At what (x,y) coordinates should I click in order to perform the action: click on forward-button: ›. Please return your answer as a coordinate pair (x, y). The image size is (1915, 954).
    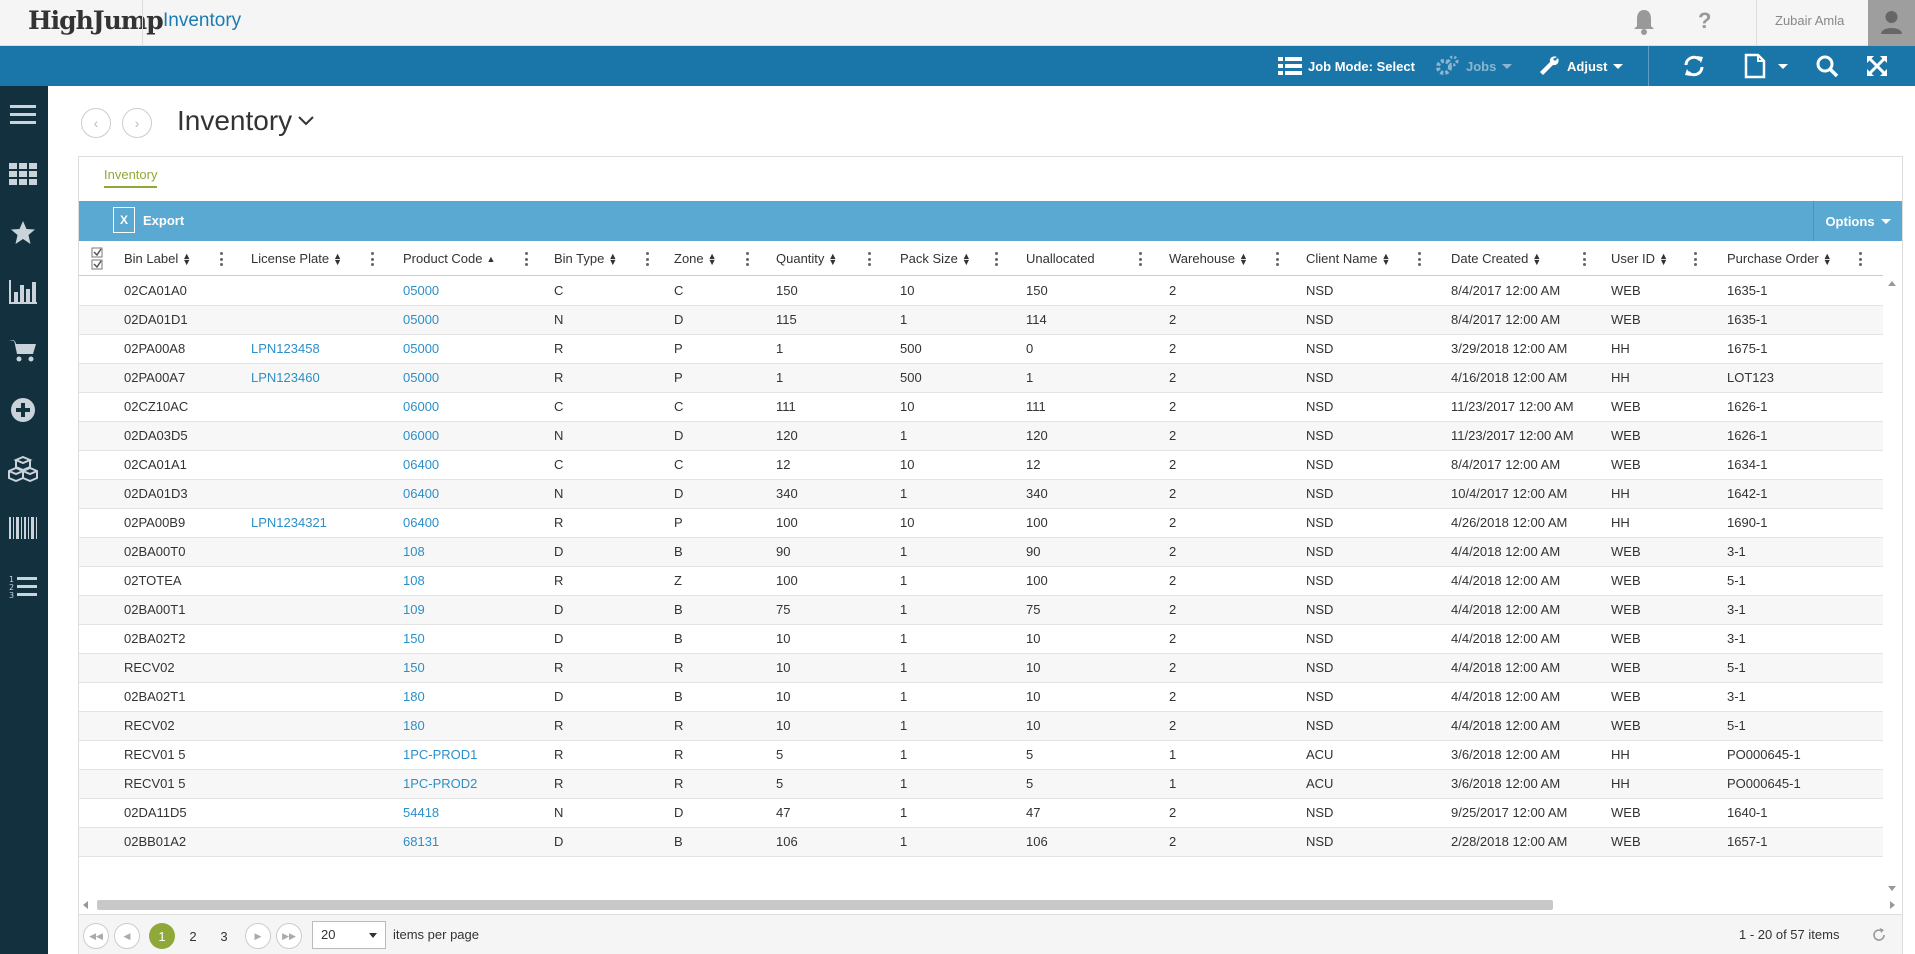
    Looking at the image, I should click on (137, 123).